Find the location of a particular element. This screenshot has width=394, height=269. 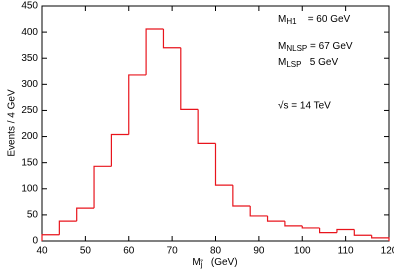

ann-rest: 5 GeV is located at coordinates (319, 62).